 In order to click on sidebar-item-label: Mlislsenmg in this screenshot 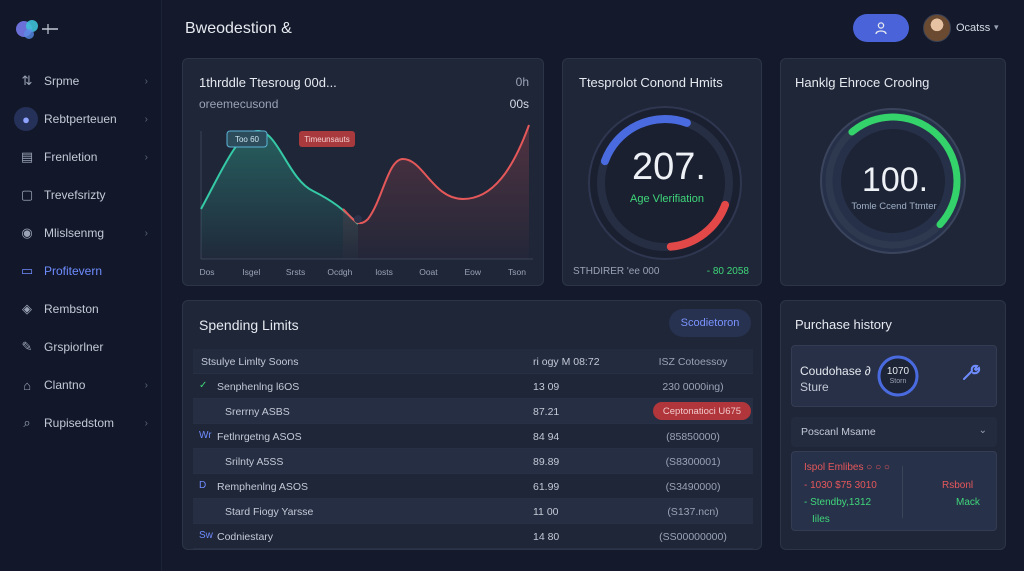, I will do `click(74, 233)`.